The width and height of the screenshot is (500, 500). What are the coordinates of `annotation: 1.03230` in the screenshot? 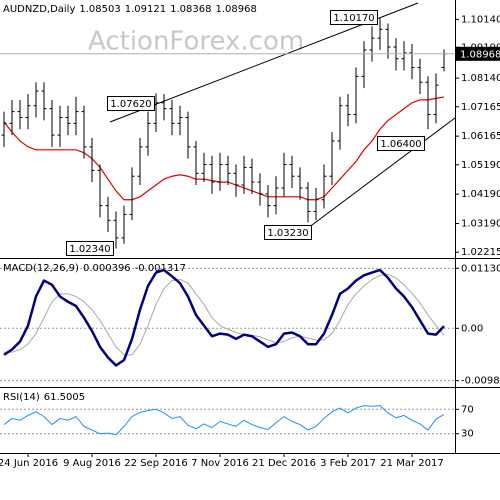 It's located at (288, 232).